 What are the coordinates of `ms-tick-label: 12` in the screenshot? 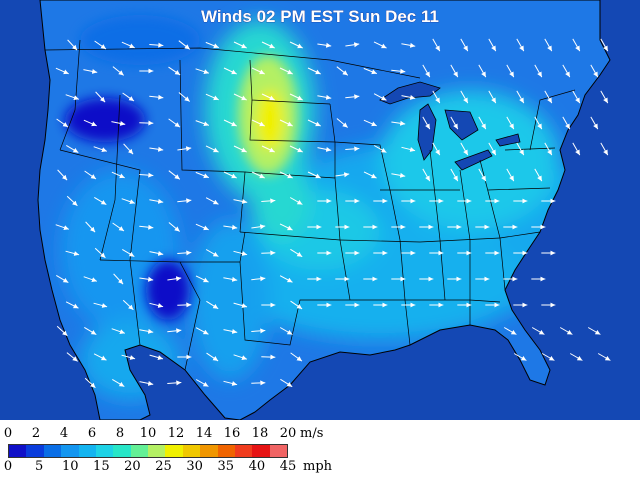 It's located at (176, 433).